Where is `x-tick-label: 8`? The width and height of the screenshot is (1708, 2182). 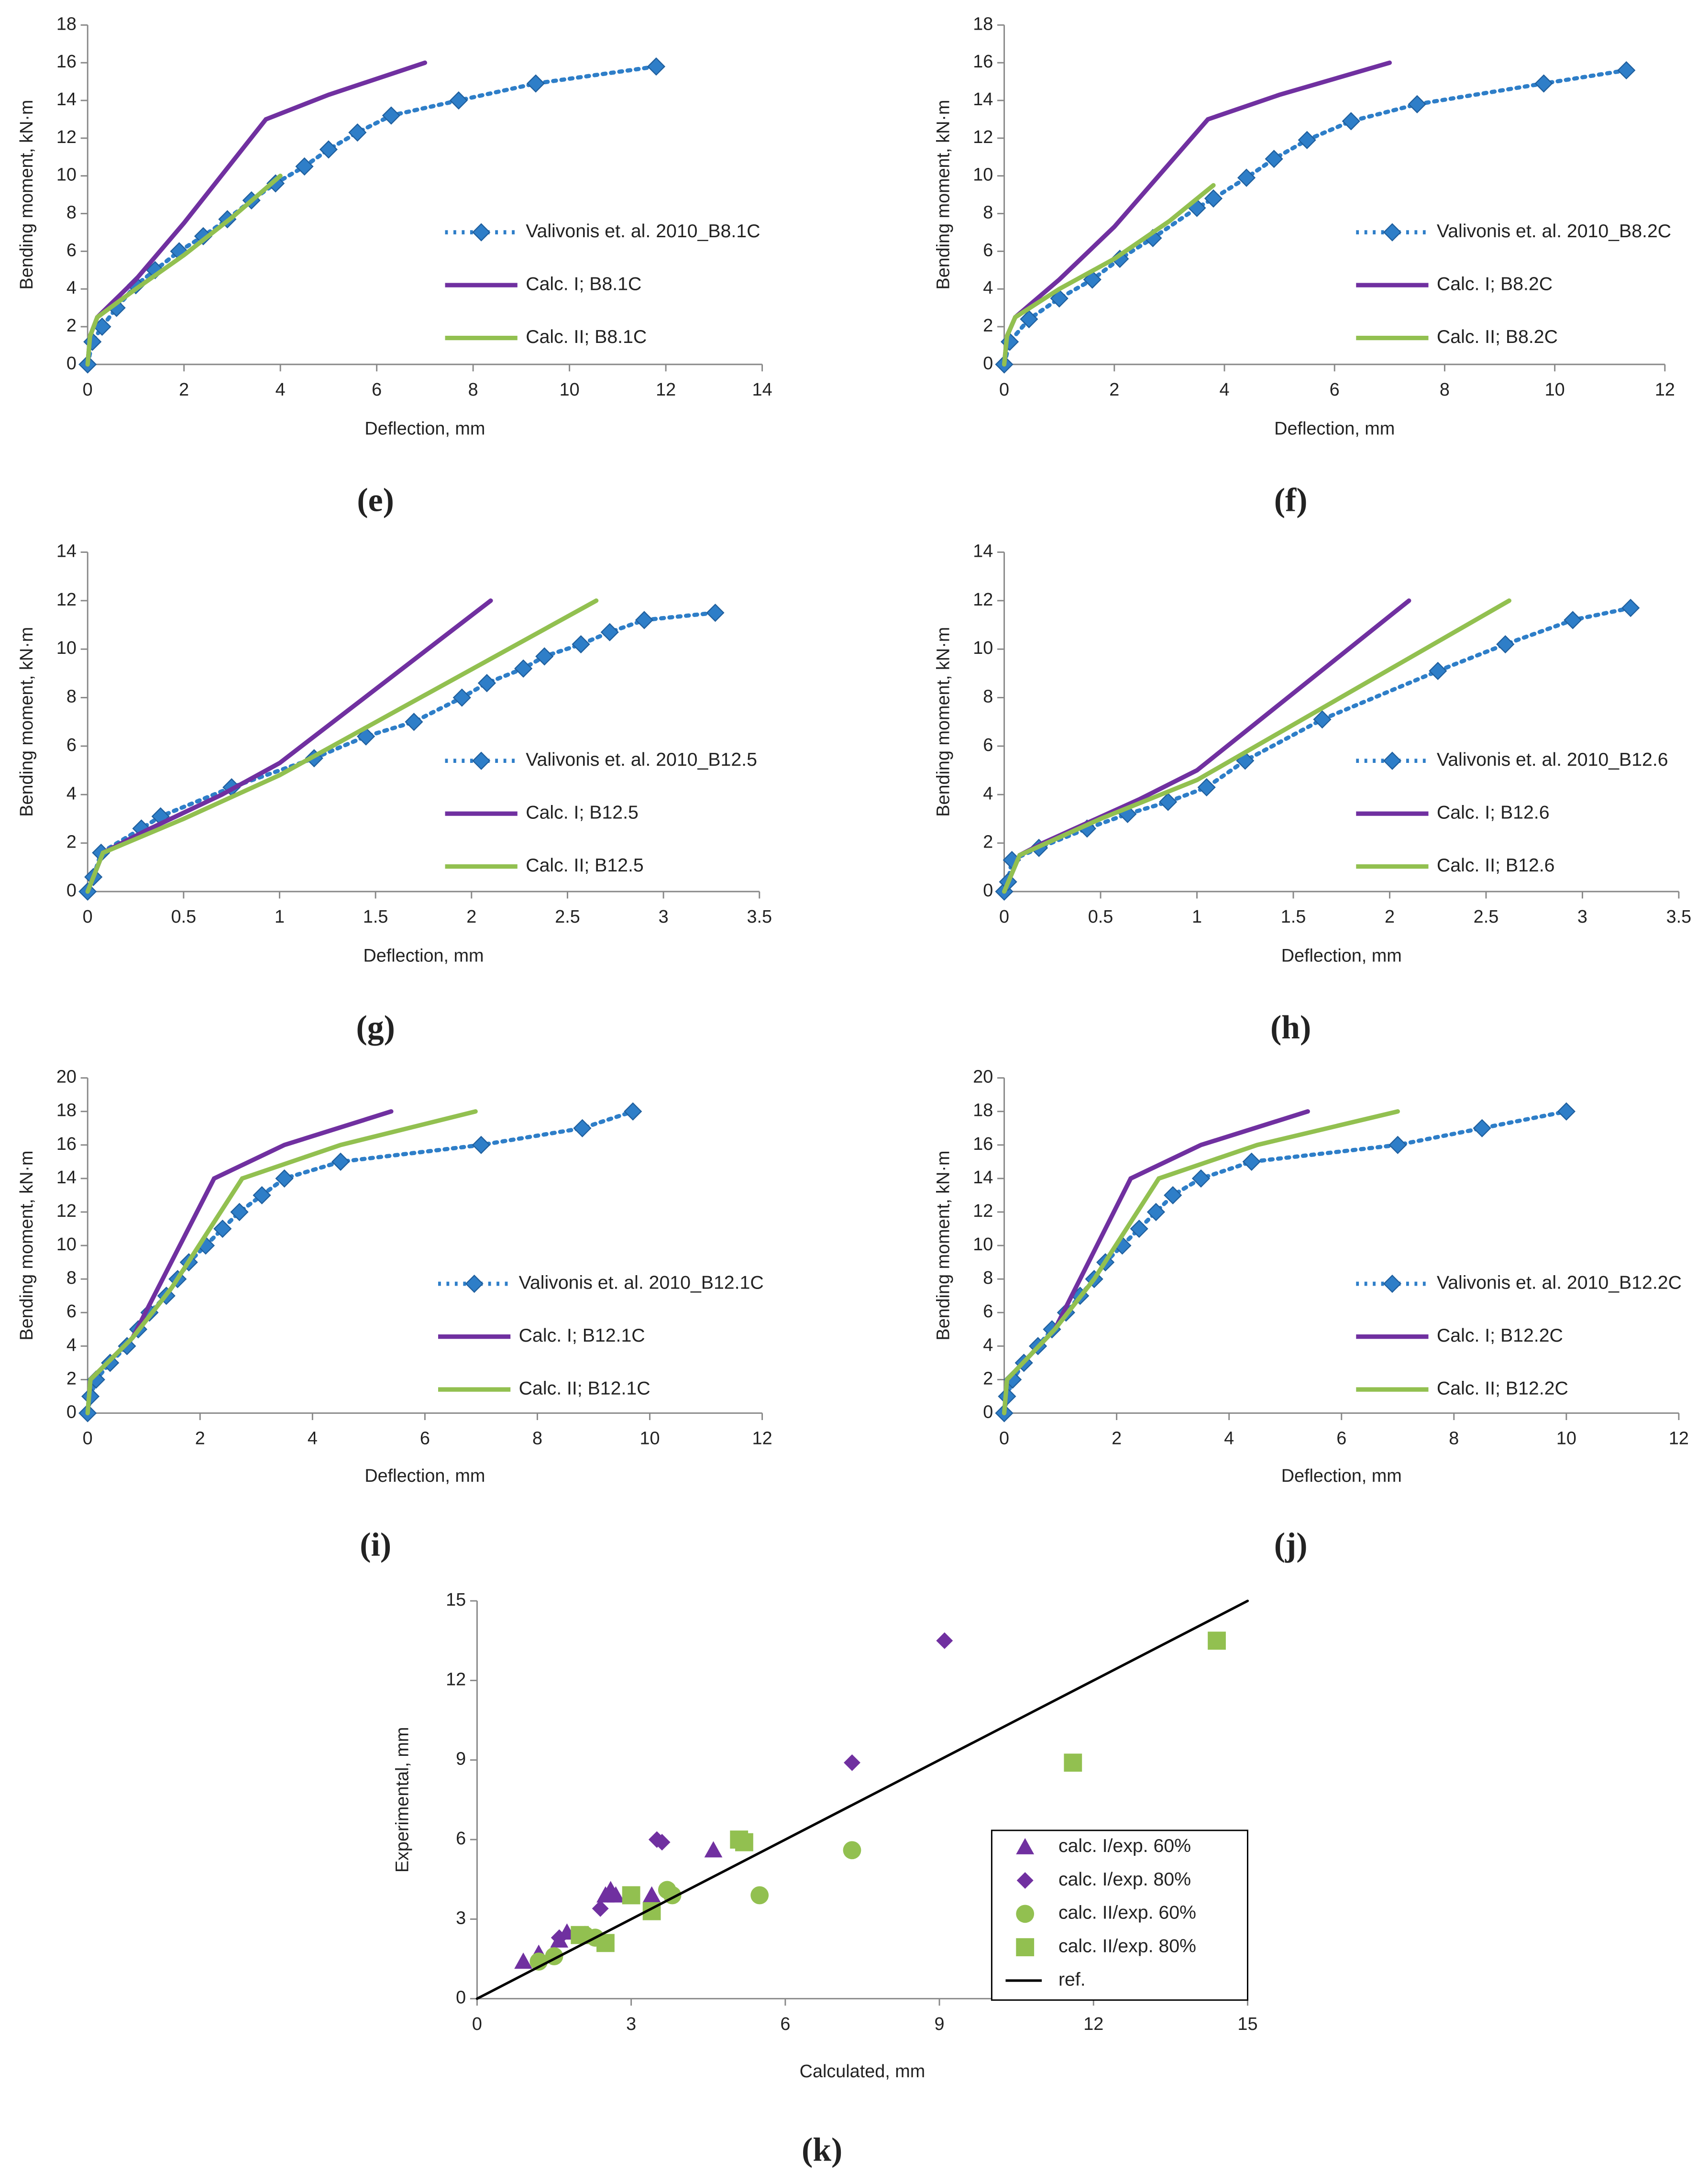 x-tick-label: 8 is located at coordinates (1445, 390).